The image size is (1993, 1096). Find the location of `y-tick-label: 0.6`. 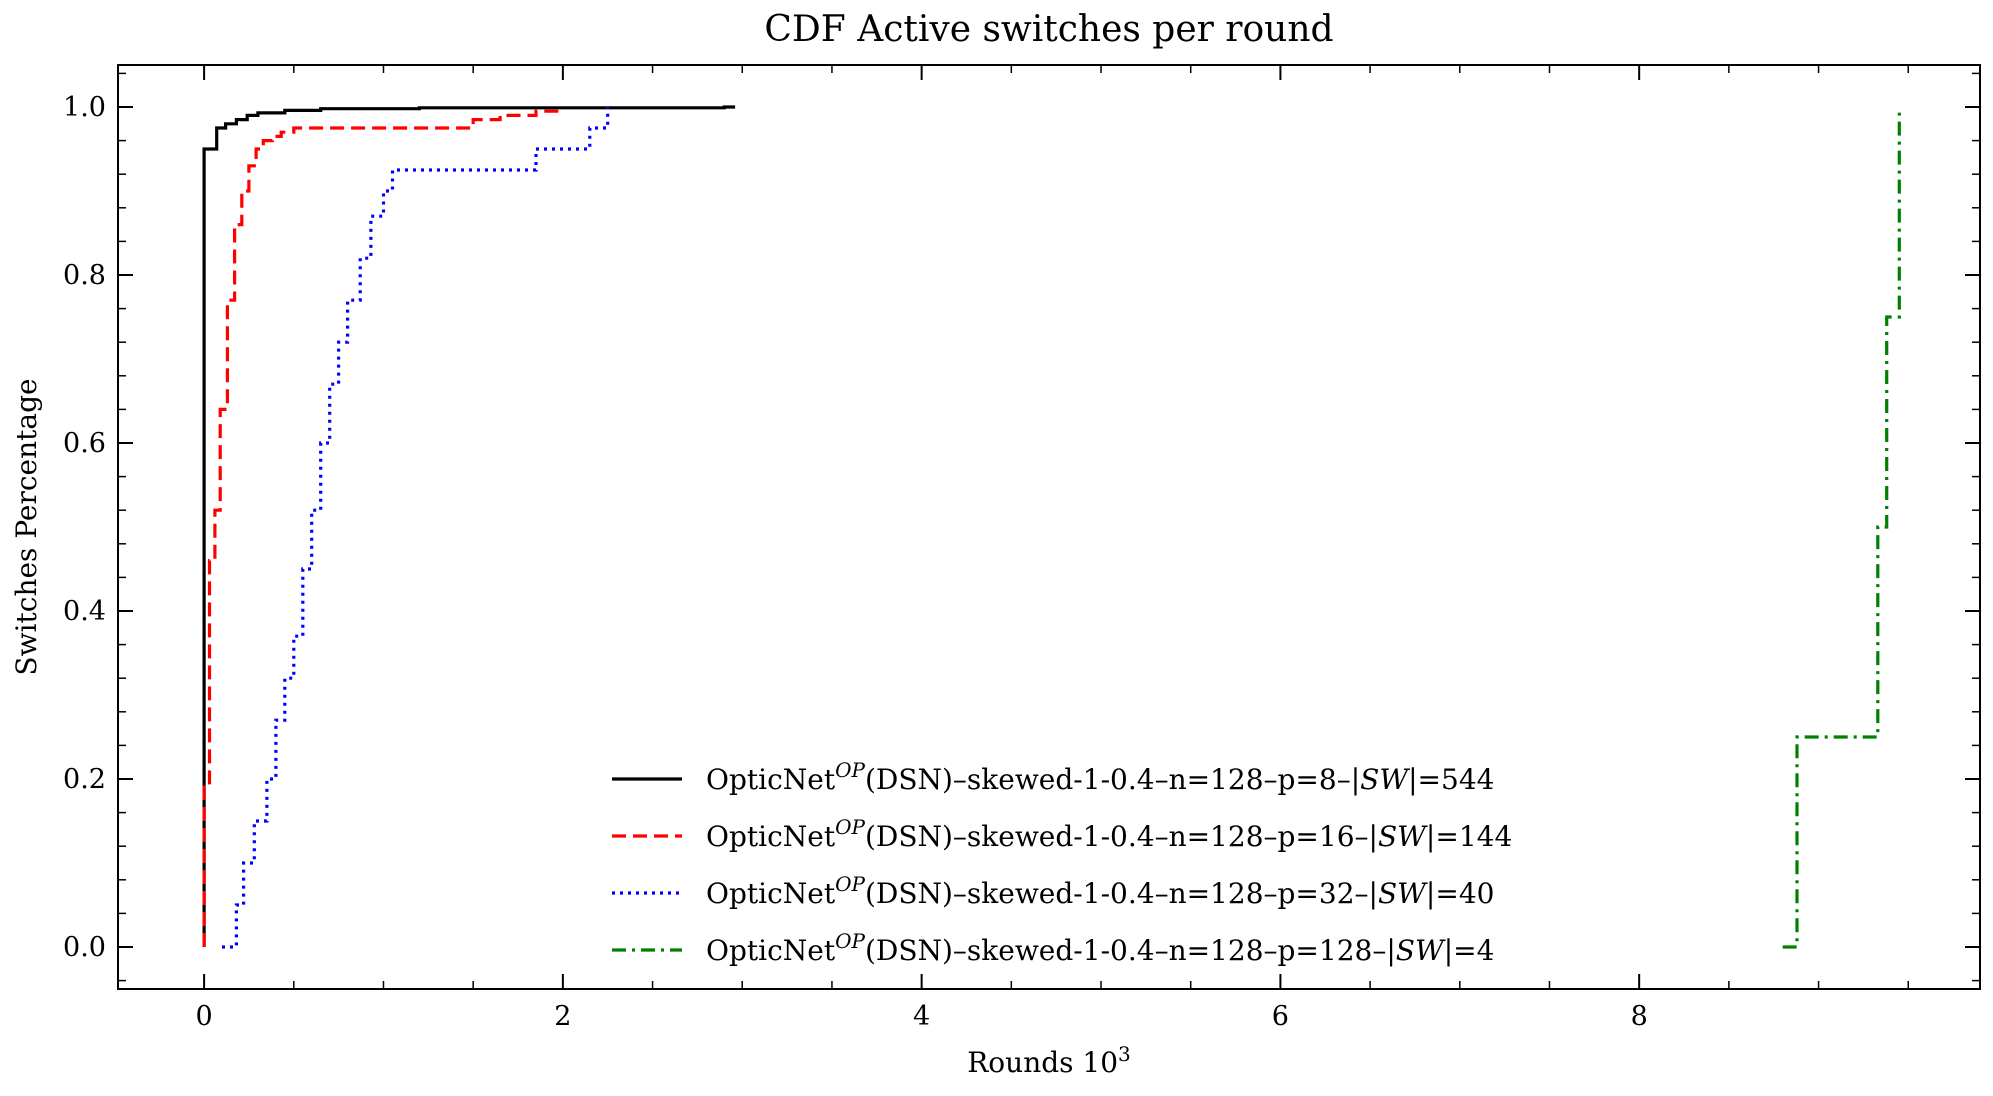

y-tick-label: 0.6 is located at coordinates (84, 443).